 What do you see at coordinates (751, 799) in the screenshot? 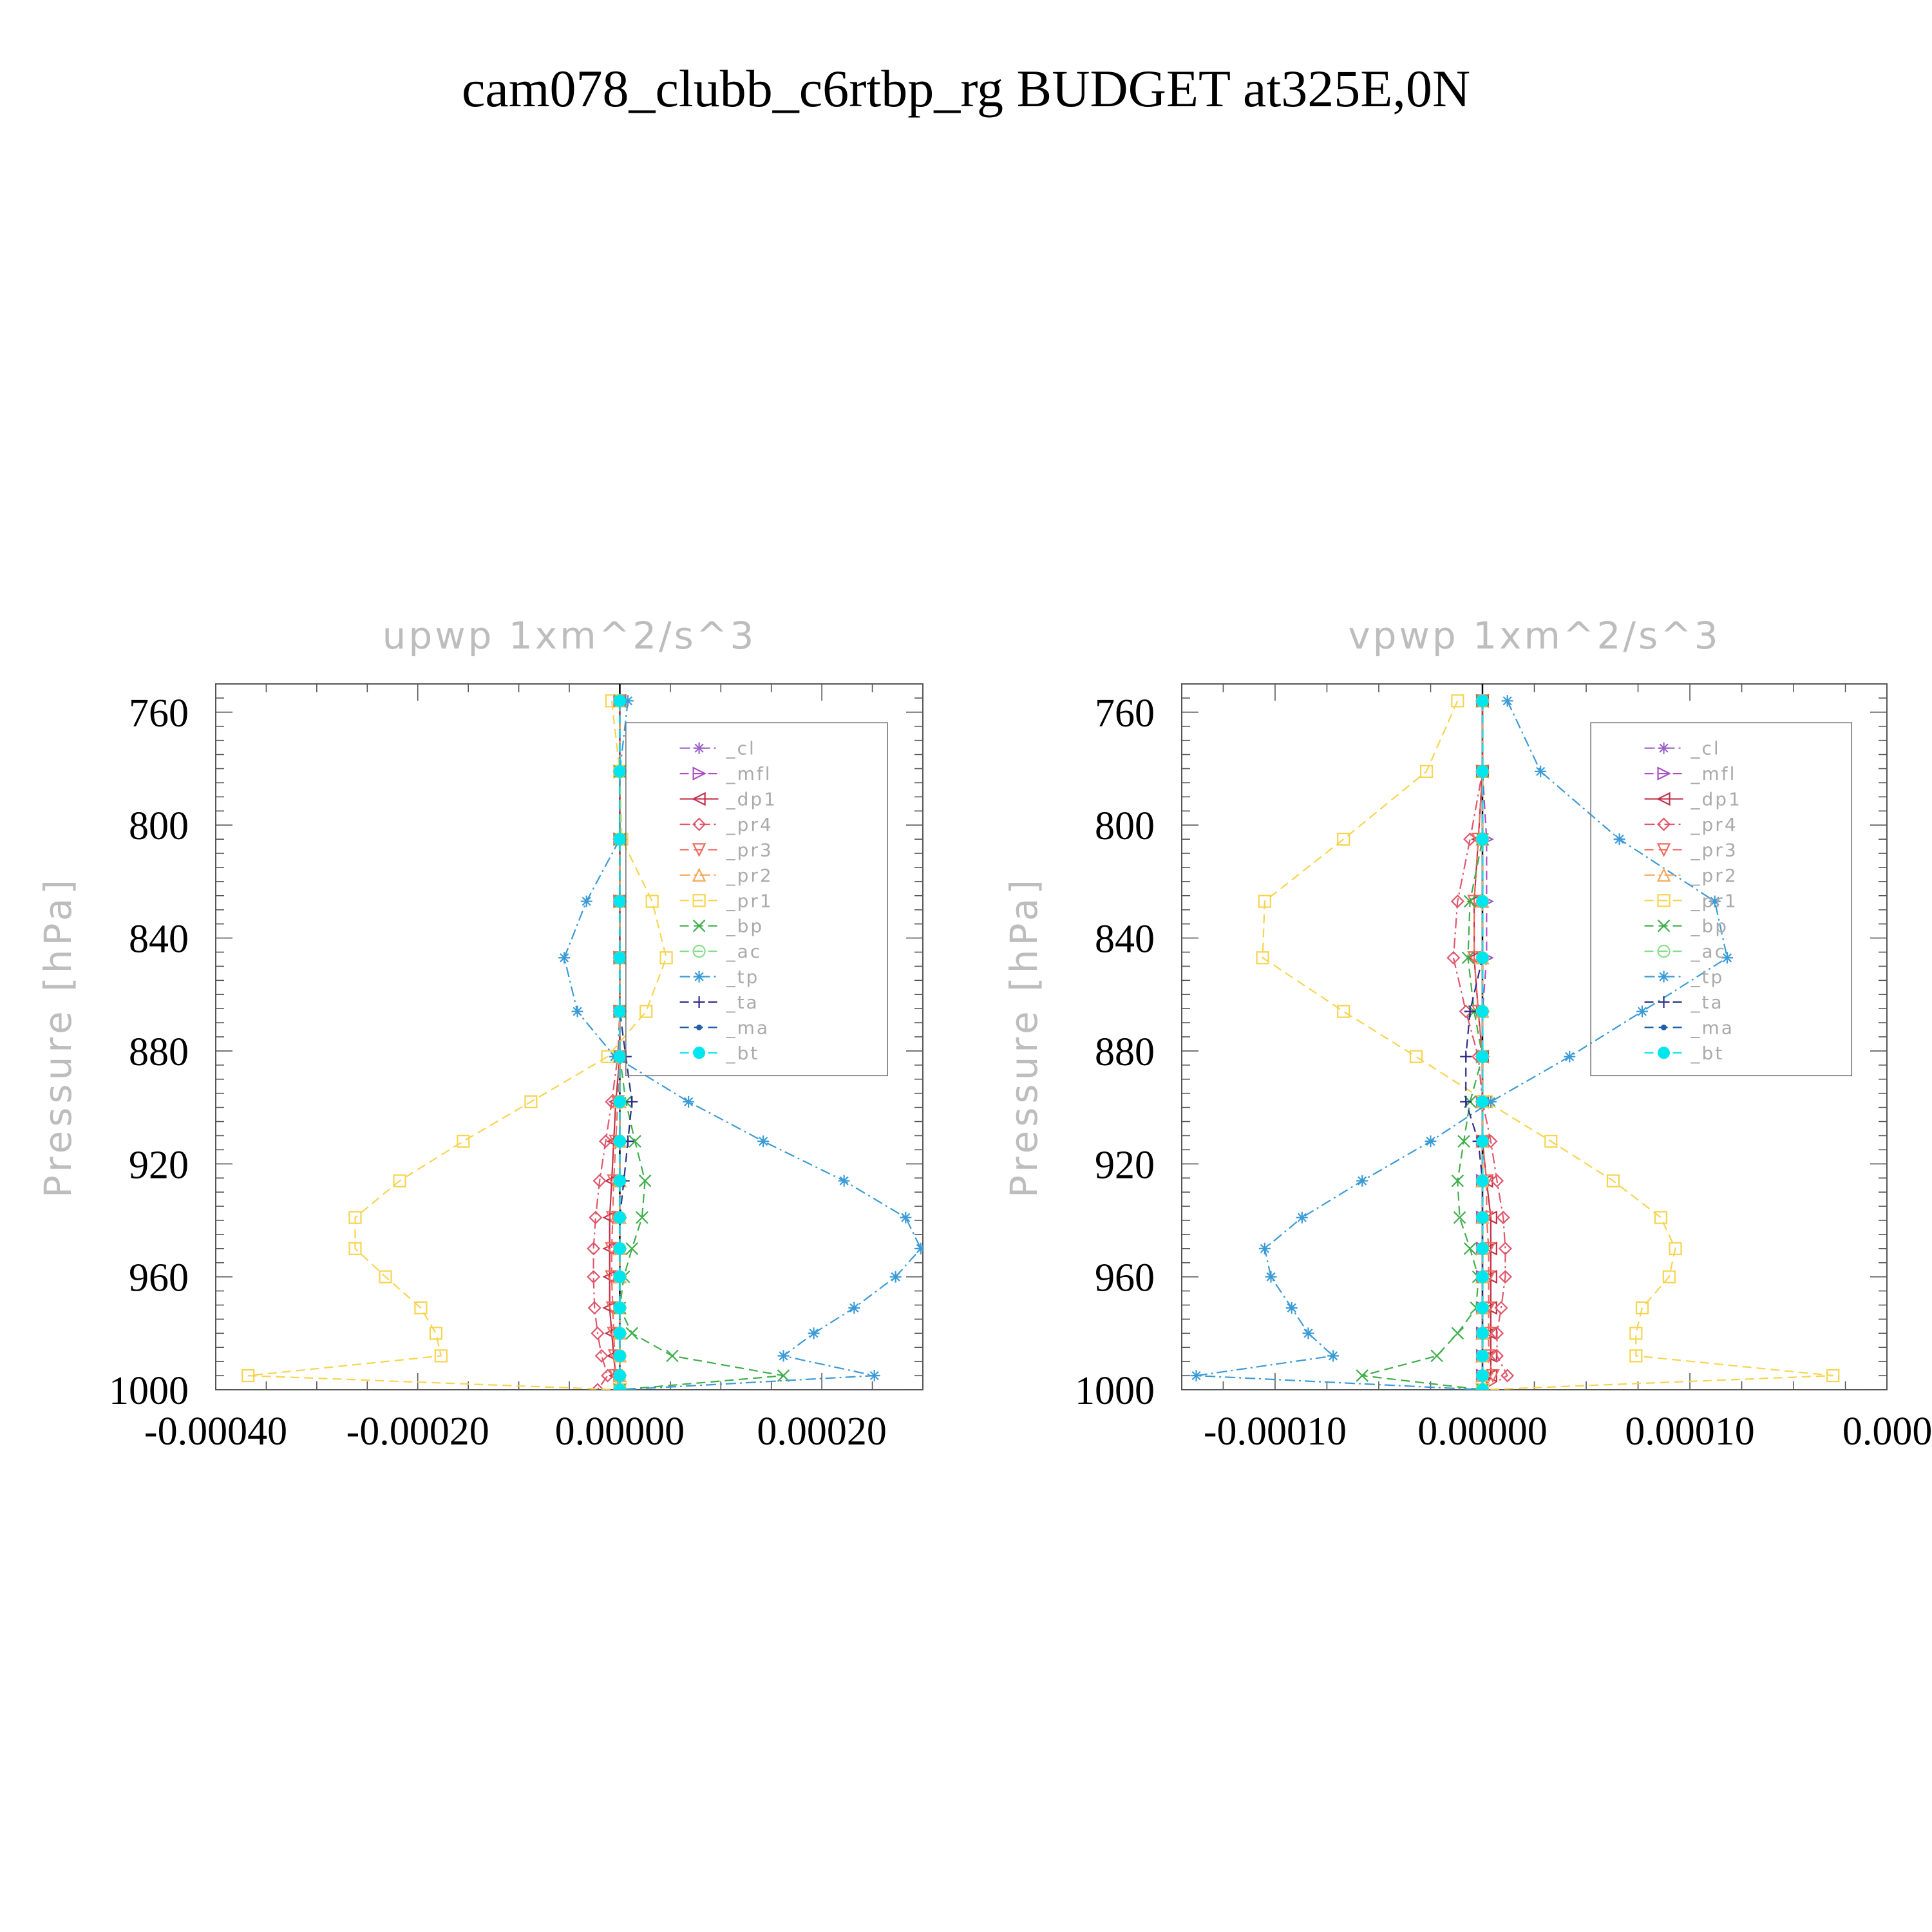
I see `legend-label: _dp1` at bounding box center [751, 799].